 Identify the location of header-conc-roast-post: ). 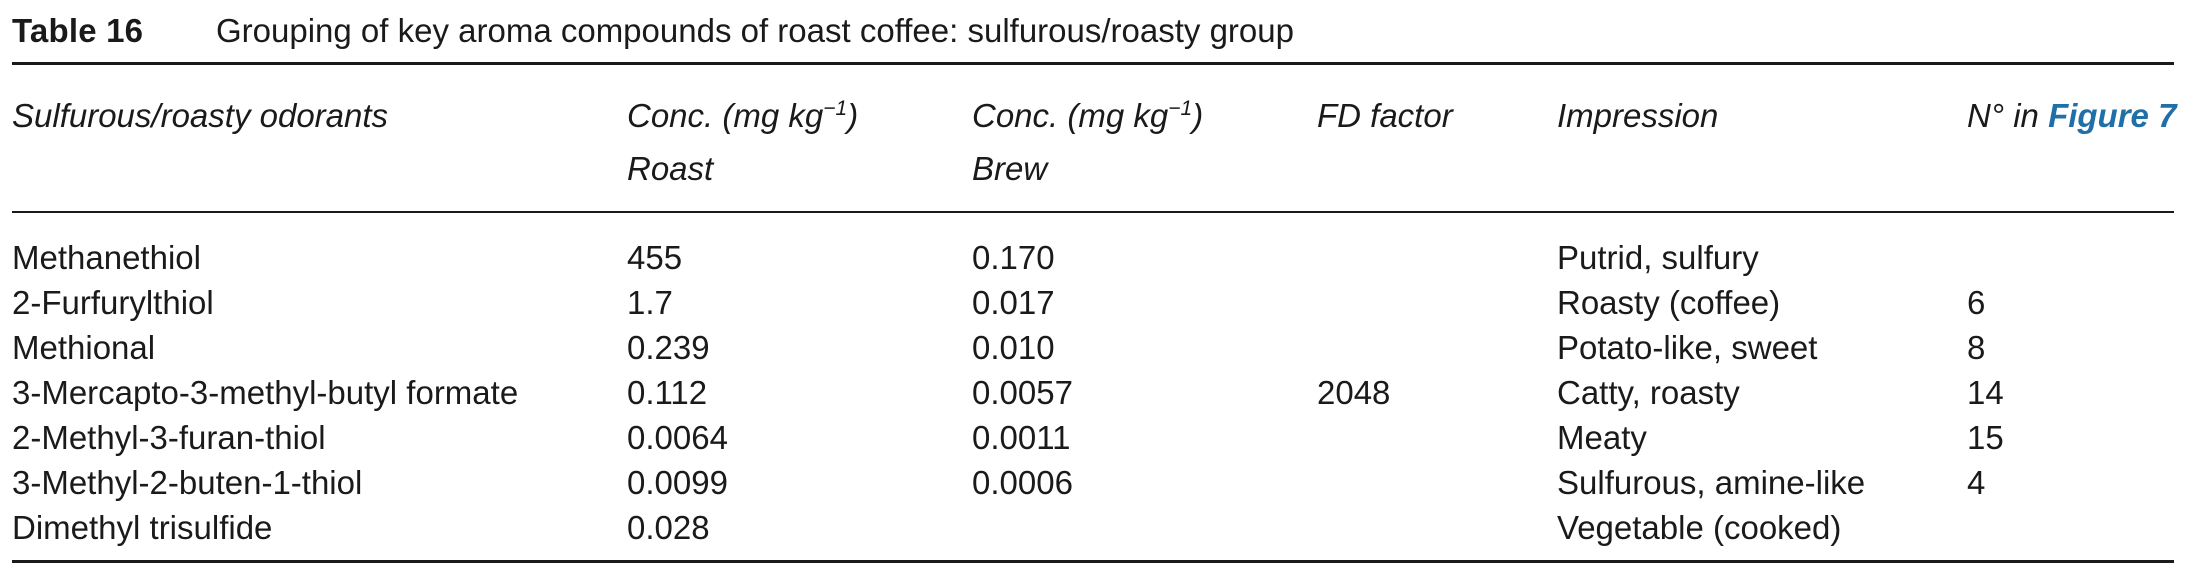
(853, 115).